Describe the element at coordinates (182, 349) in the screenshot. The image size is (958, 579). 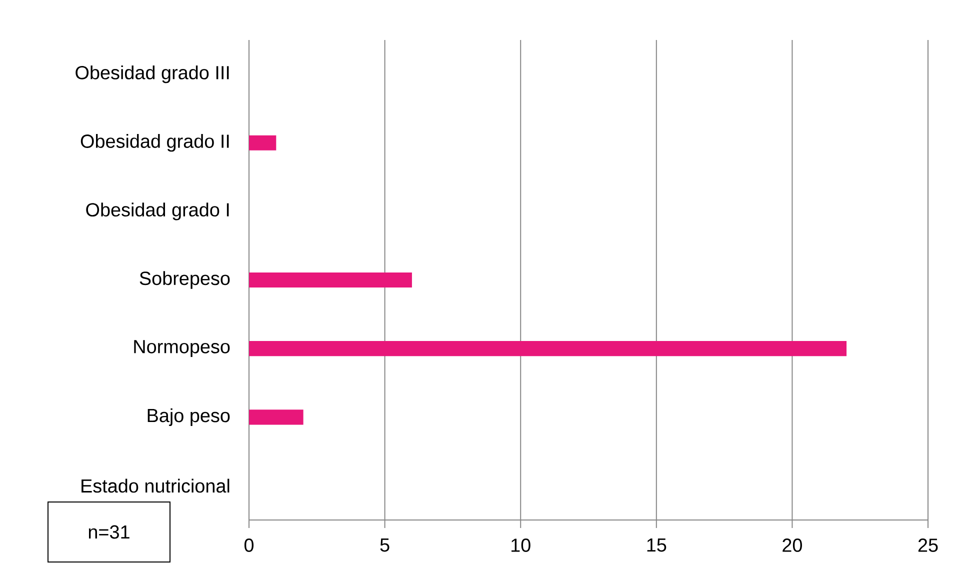
I see `y-tick-label: Normopeso` at that location.